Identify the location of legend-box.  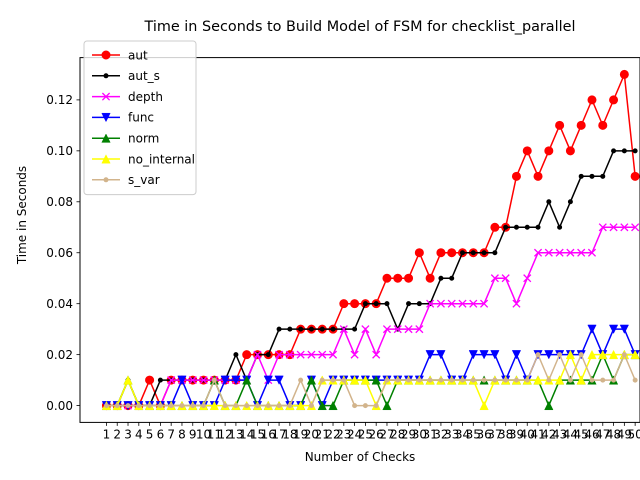
(140, 118).